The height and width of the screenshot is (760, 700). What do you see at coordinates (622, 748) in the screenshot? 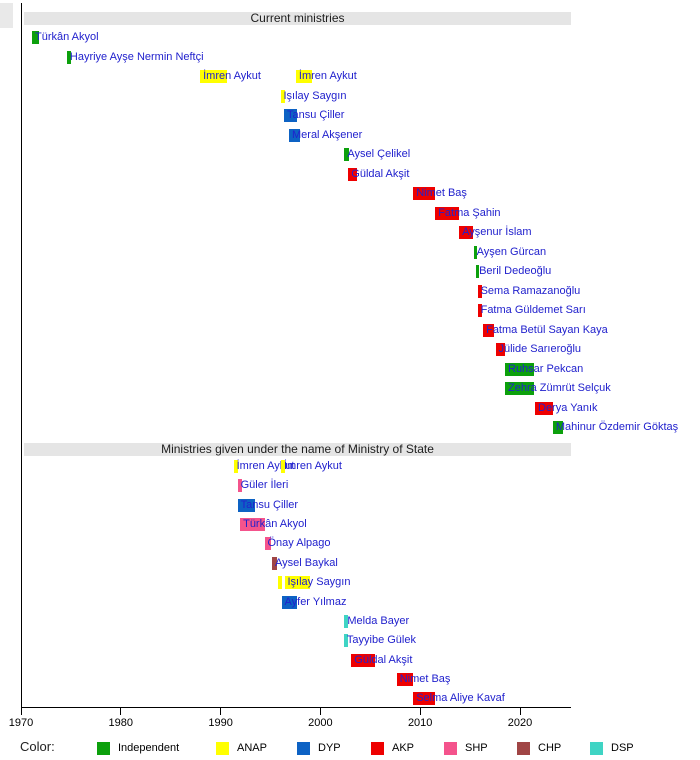
I see `legend-item-label: DSP` at bounding box center [622, 748].